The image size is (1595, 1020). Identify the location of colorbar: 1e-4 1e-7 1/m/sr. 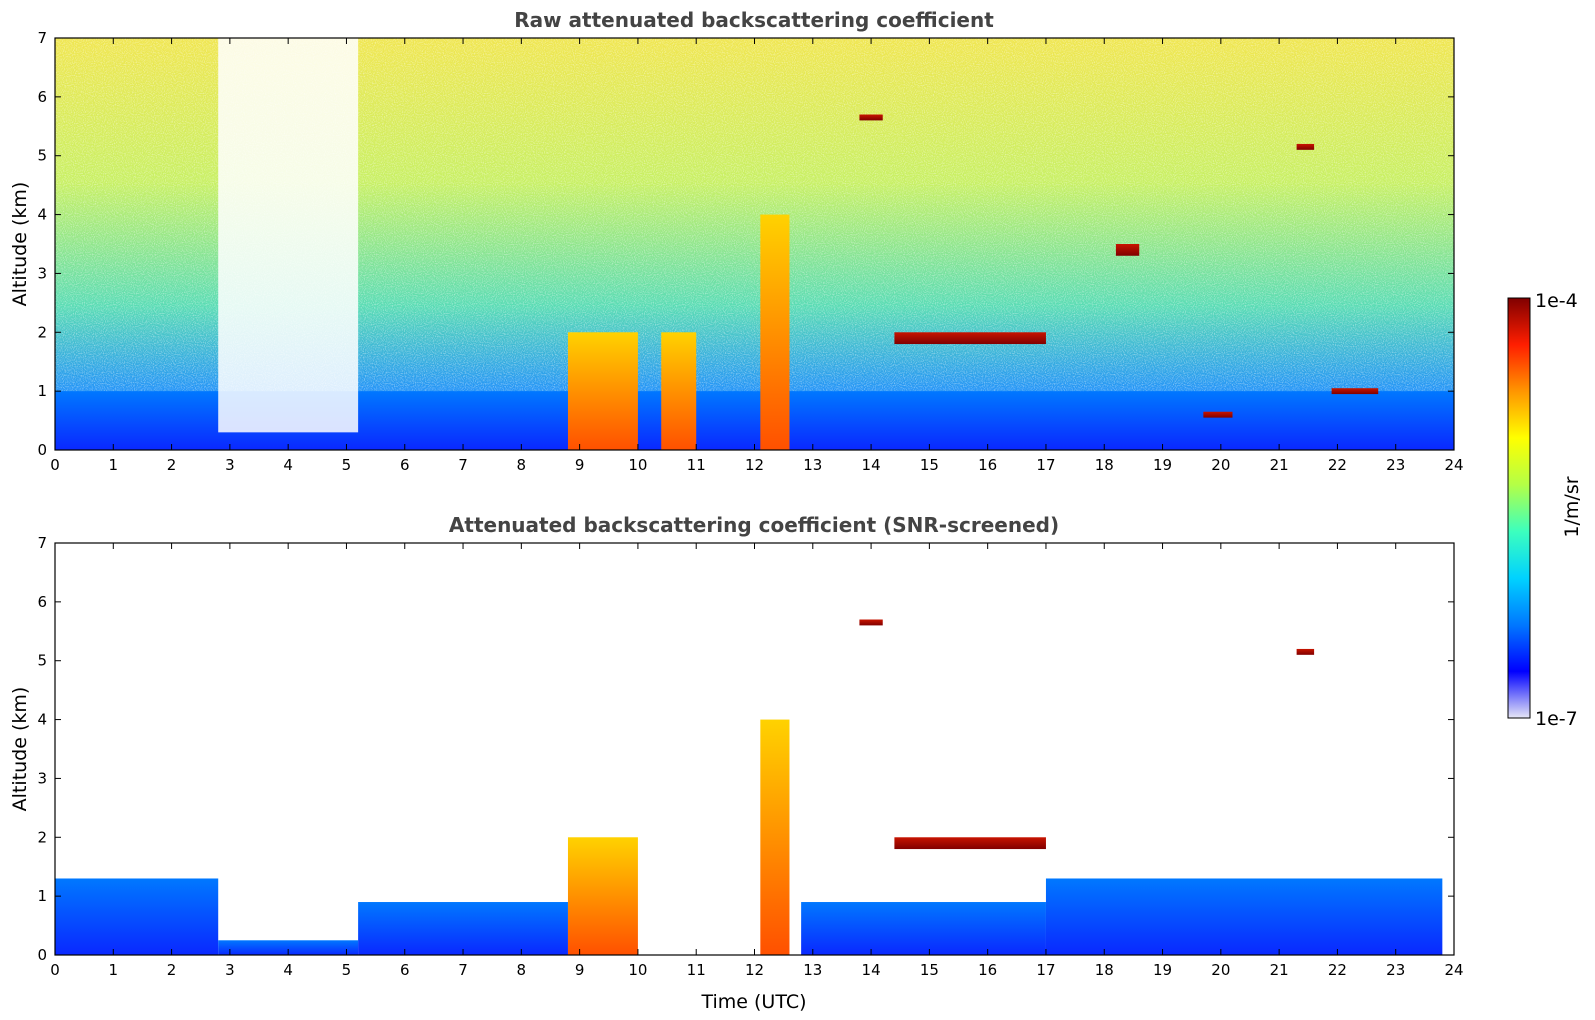
(1545, 510).